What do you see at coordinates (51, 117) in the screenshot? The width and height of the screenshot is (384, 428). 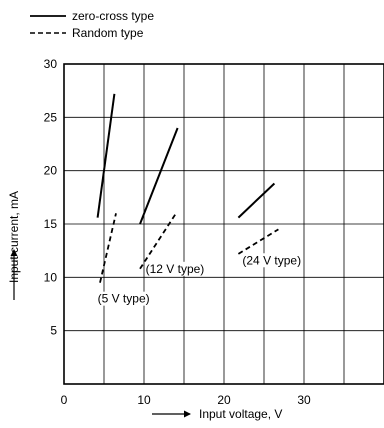 I see `y-tick-label: 25` at bounding box center [51, 117].